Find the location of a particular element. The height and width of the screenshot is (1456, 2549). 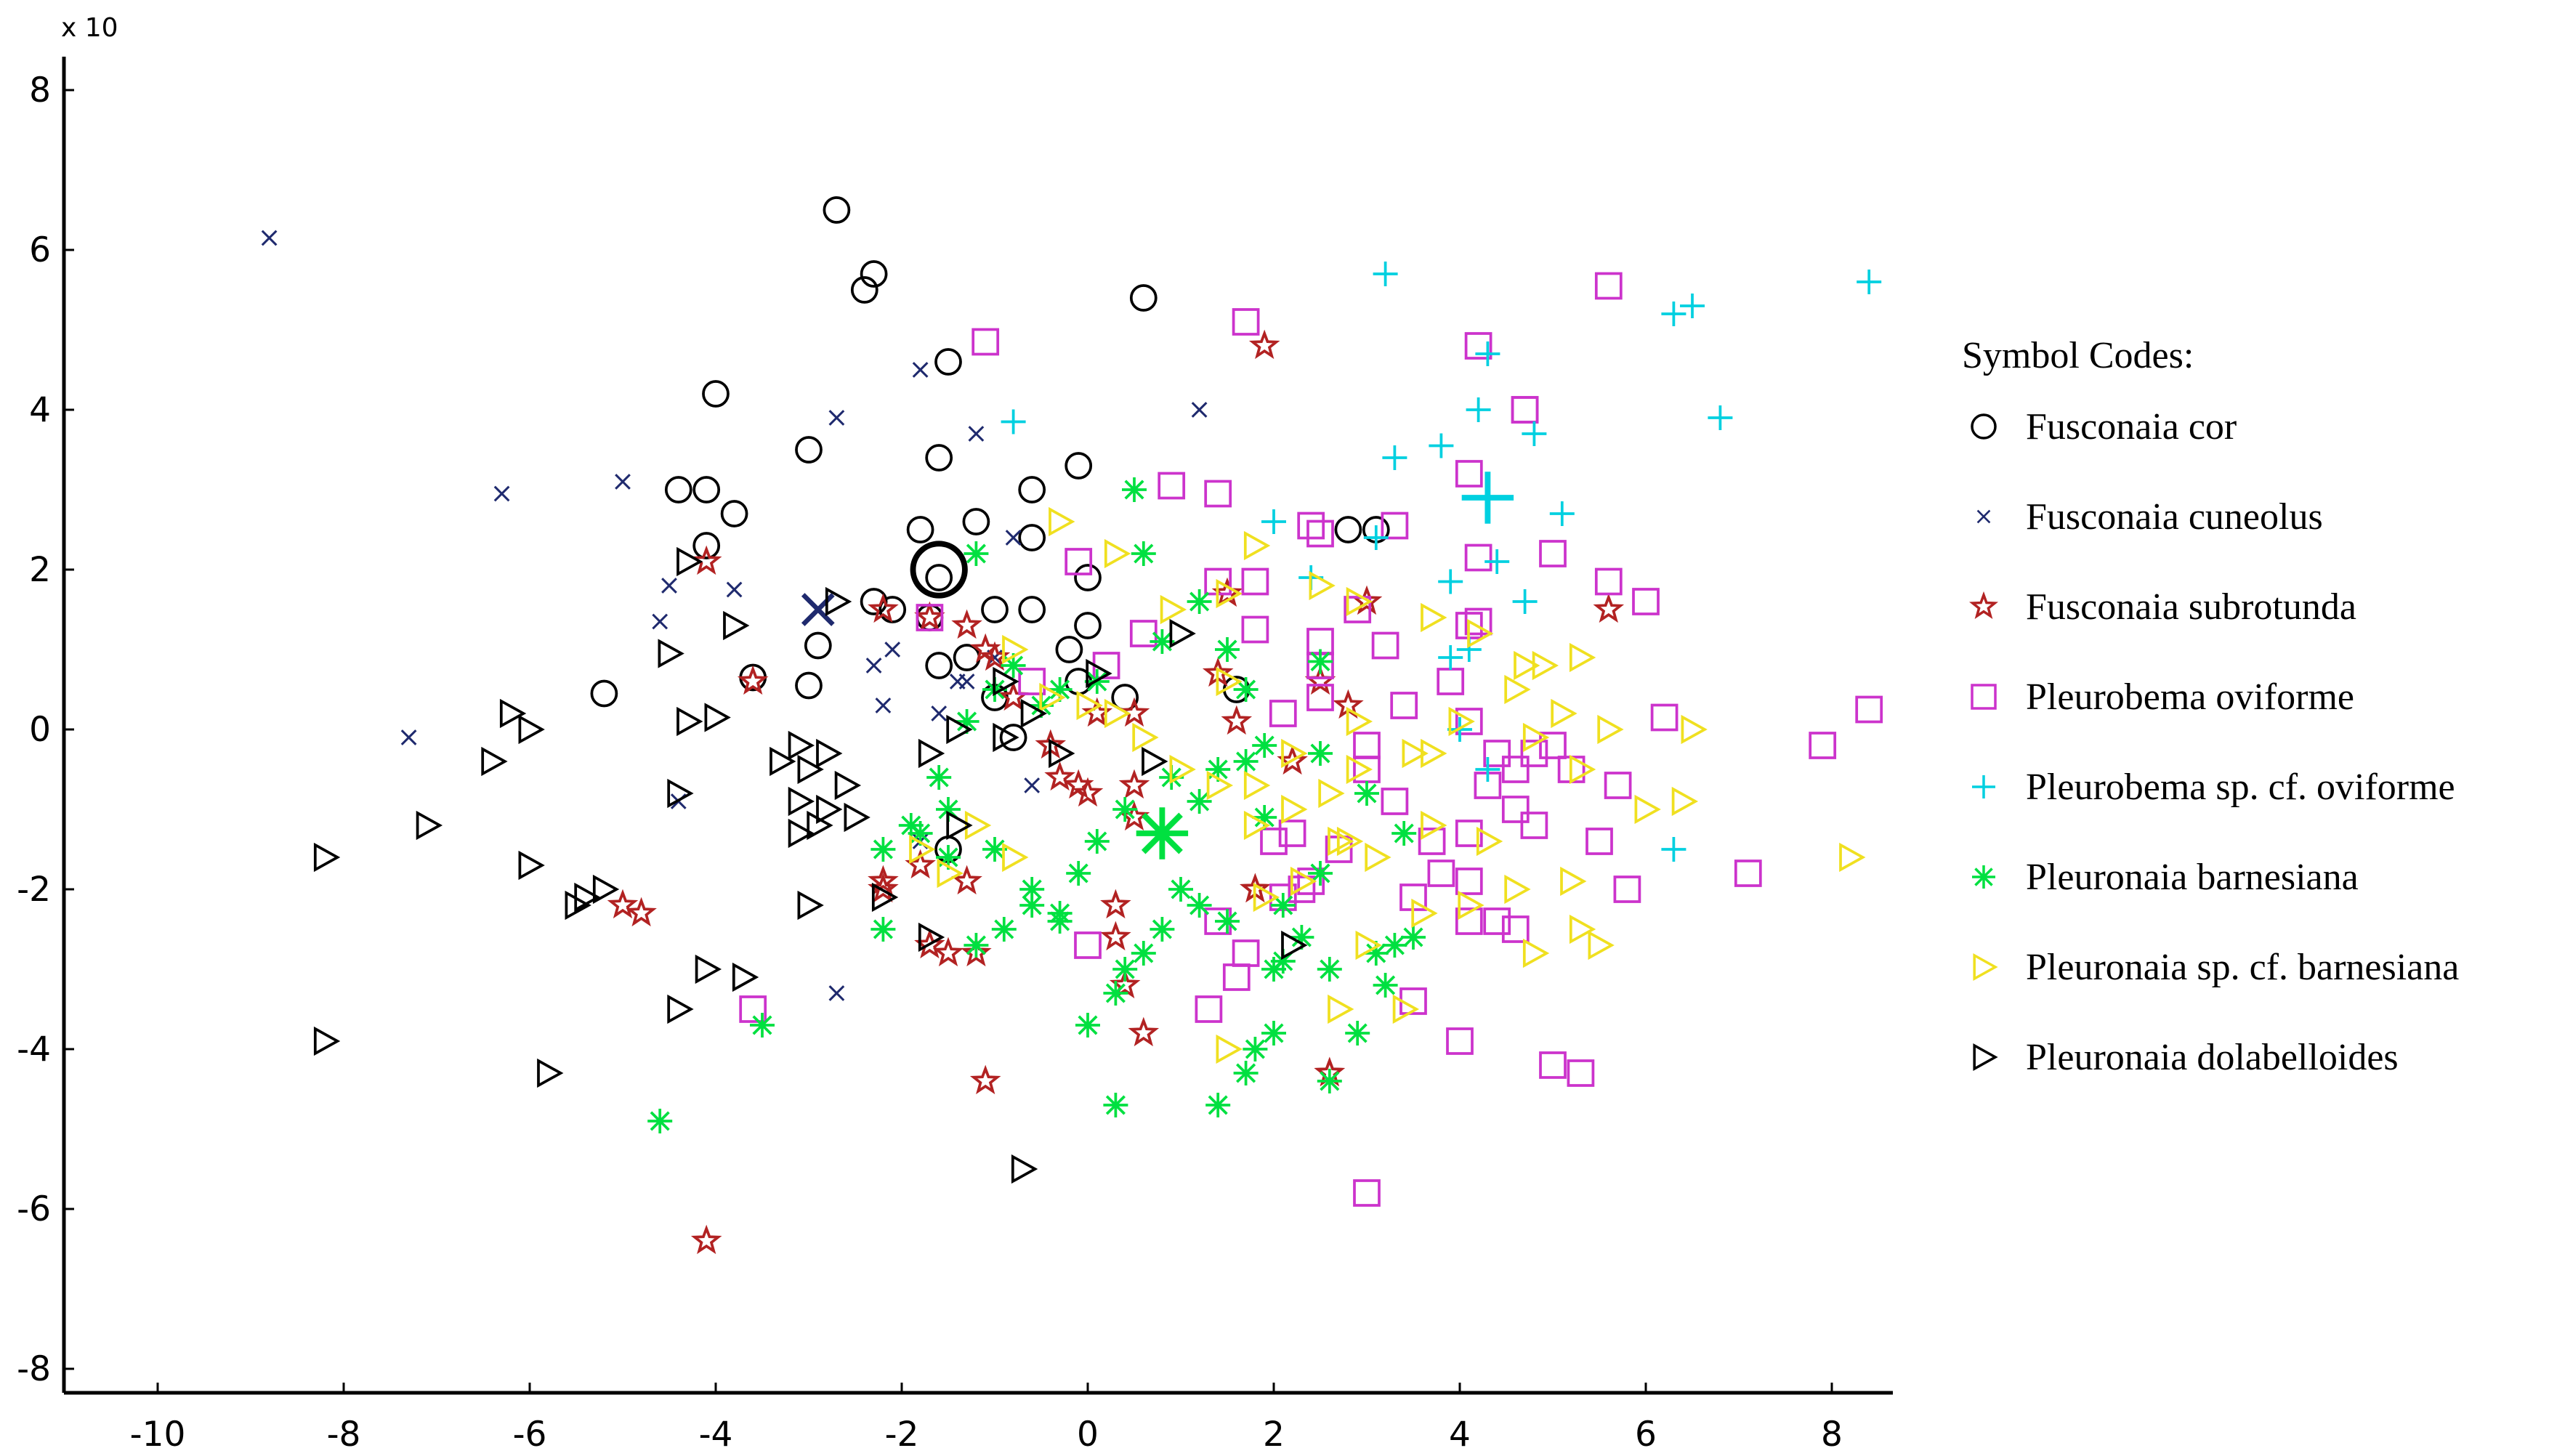

legend-label: Pleuronaia sp. cf. barnesiana is located at coordinates (2243, 967).